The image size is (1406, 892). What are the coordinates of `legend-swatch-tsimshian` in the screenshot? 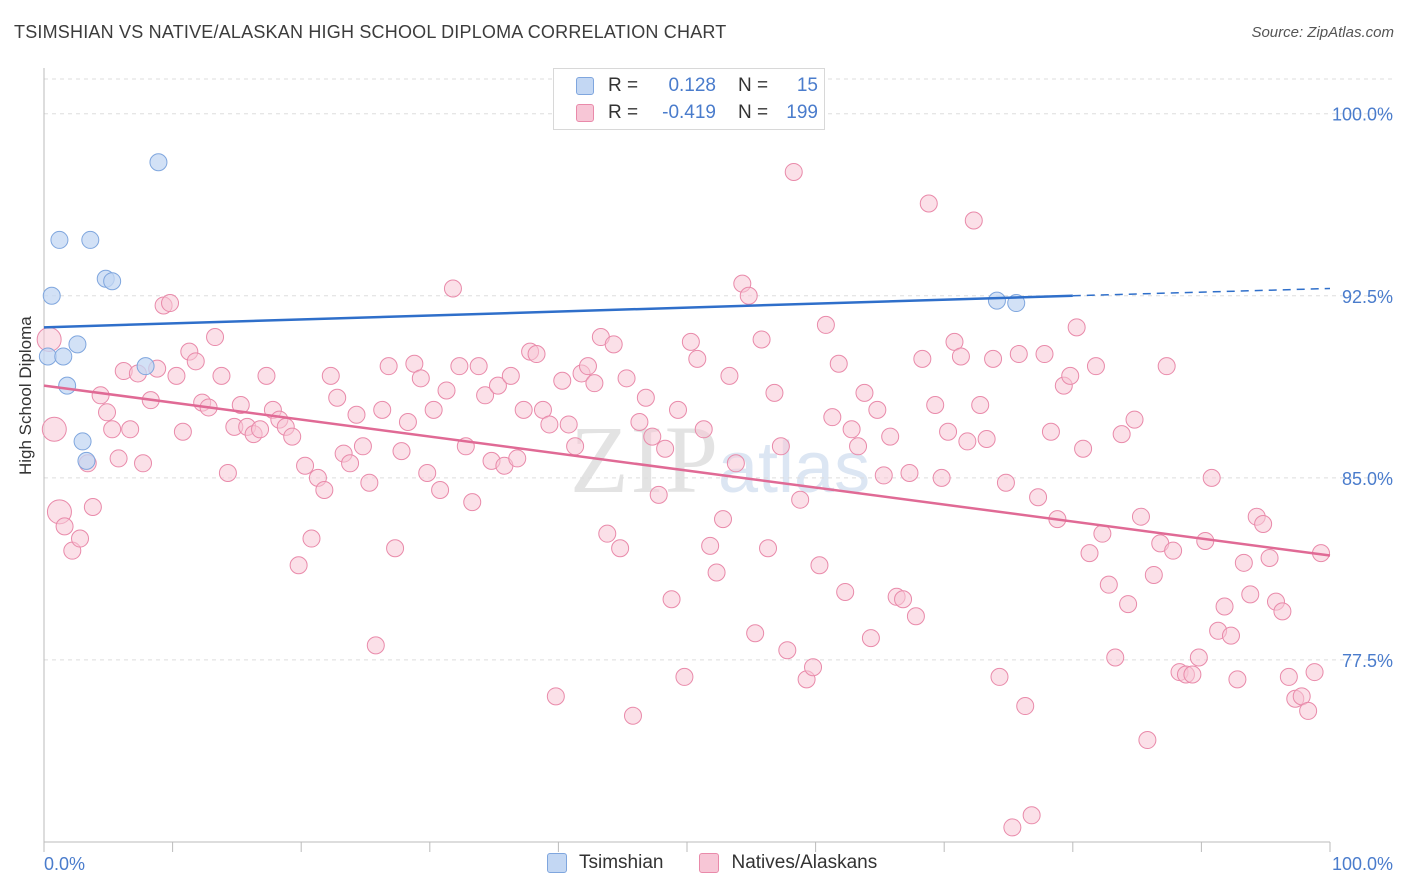 It's located at (557, 863).